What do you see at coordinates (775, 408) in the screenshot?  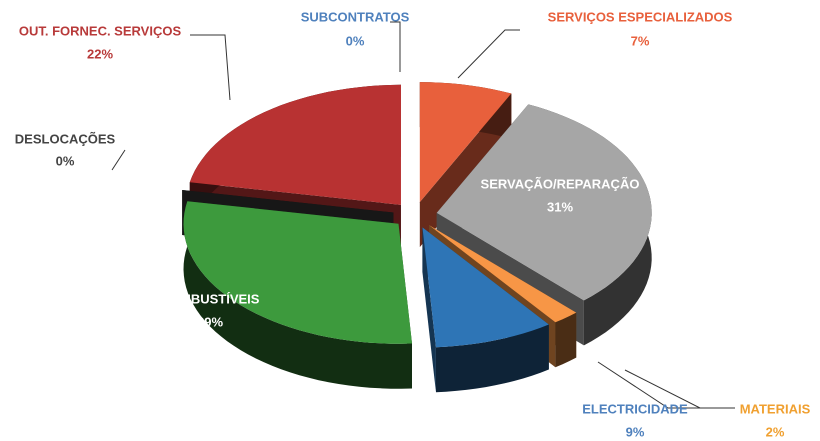 I see `category-label: MATERIAIS` at bounding box center [775, 408].